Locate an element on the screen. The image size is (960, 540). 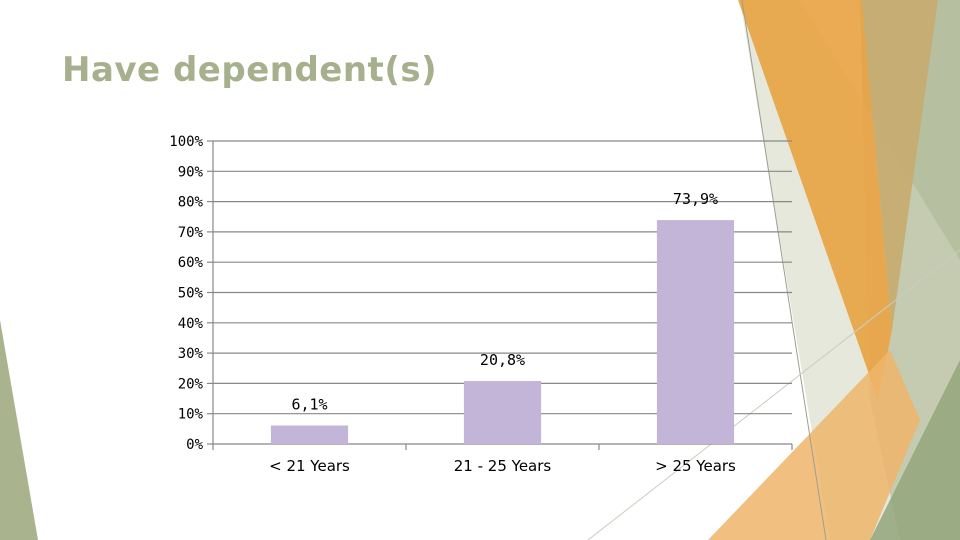
y-tick-label: 10% is located at coordinates (191, 415).